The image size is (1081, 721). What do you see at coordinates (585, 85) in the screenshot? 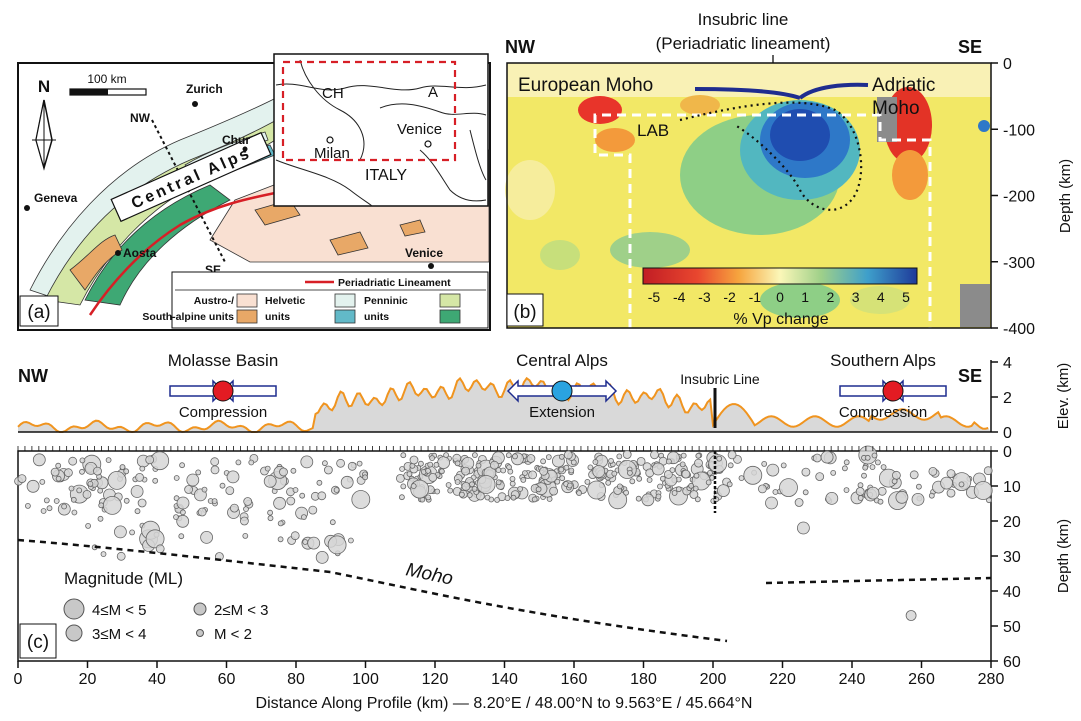
I see `svg-text: European Moho` at bounding box center [585, 85].